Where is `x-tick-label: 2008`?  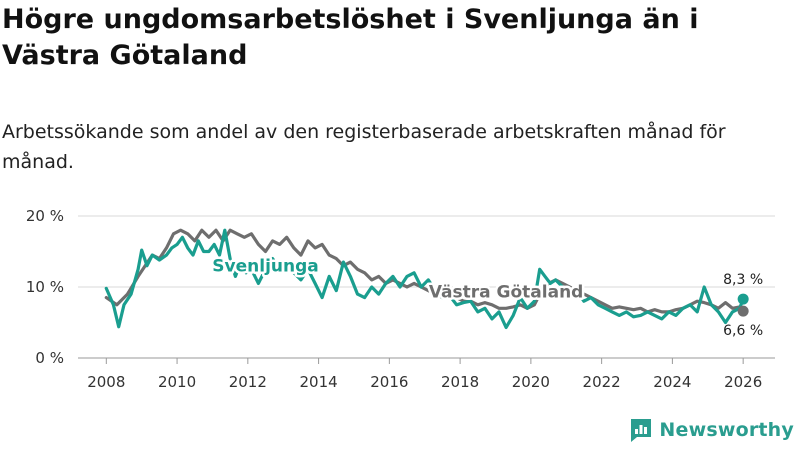
x-tick-label: 2008 is located at coordinates (106, 382).